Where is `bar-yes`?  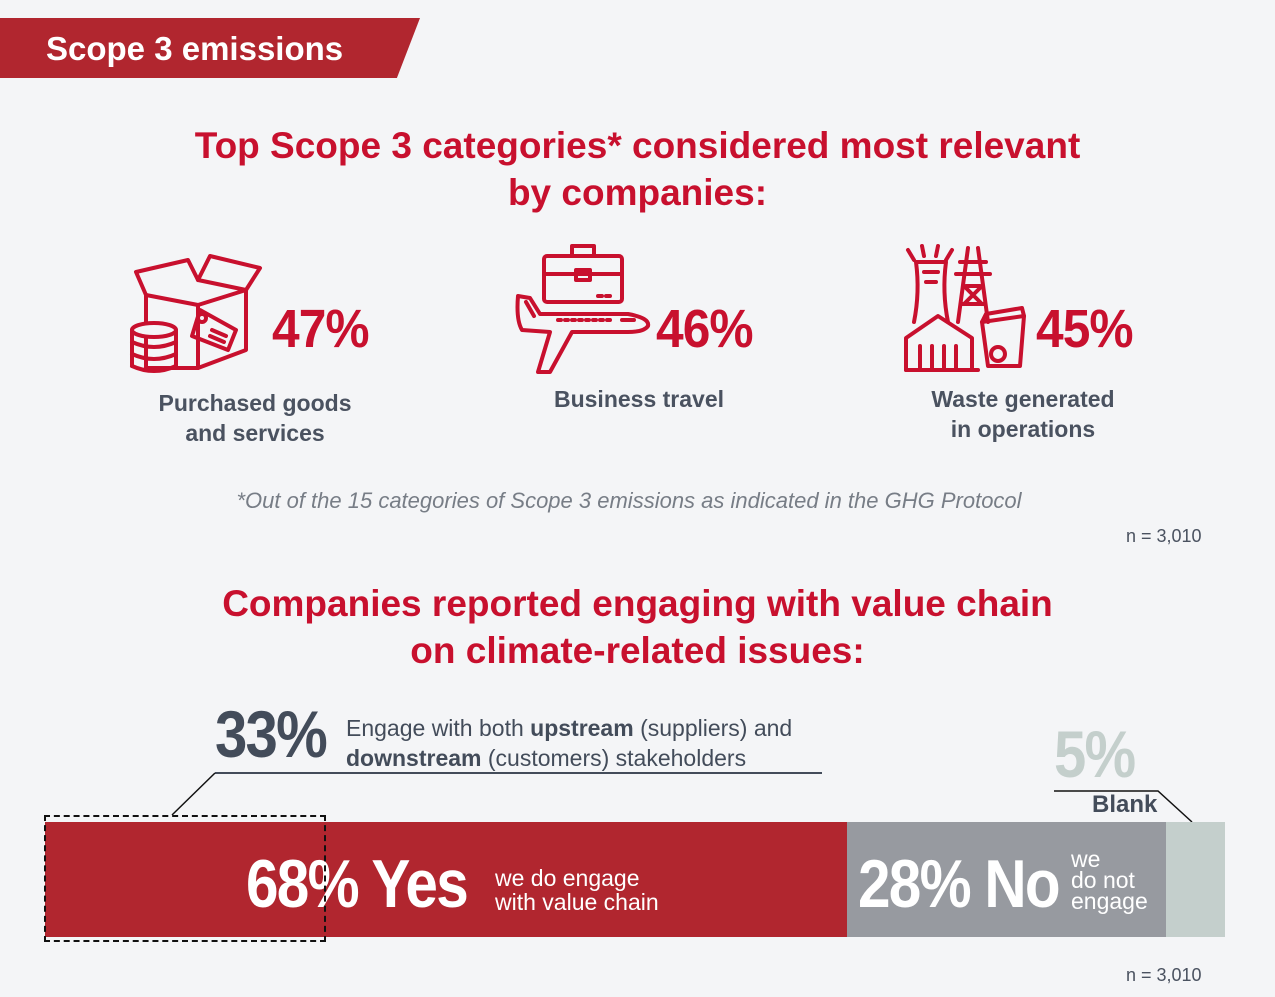 bar-yes is located at coordinates (446, 879).